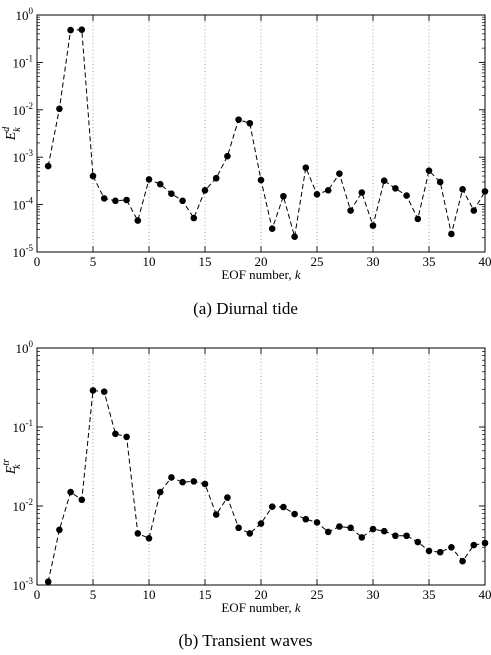  What do you see at coordinates (485, 594) in the screenshot?
I see `transient-x-tick-label: 40` at bounding box center [485, 594].